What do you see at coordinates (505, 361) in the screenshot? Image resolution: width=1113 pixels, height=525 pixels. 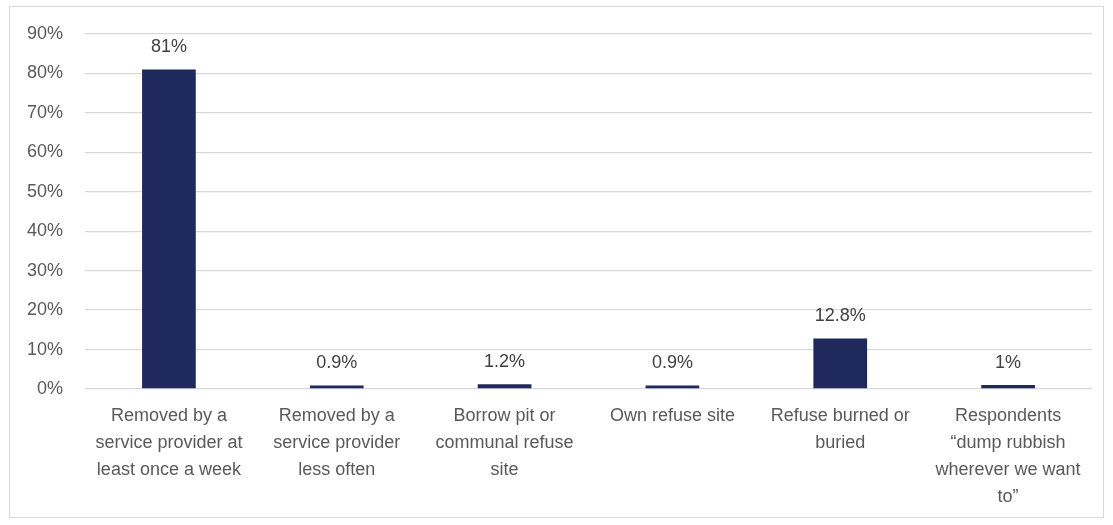 I see `data-label: 1.2%` at bounding box center [505, 361].